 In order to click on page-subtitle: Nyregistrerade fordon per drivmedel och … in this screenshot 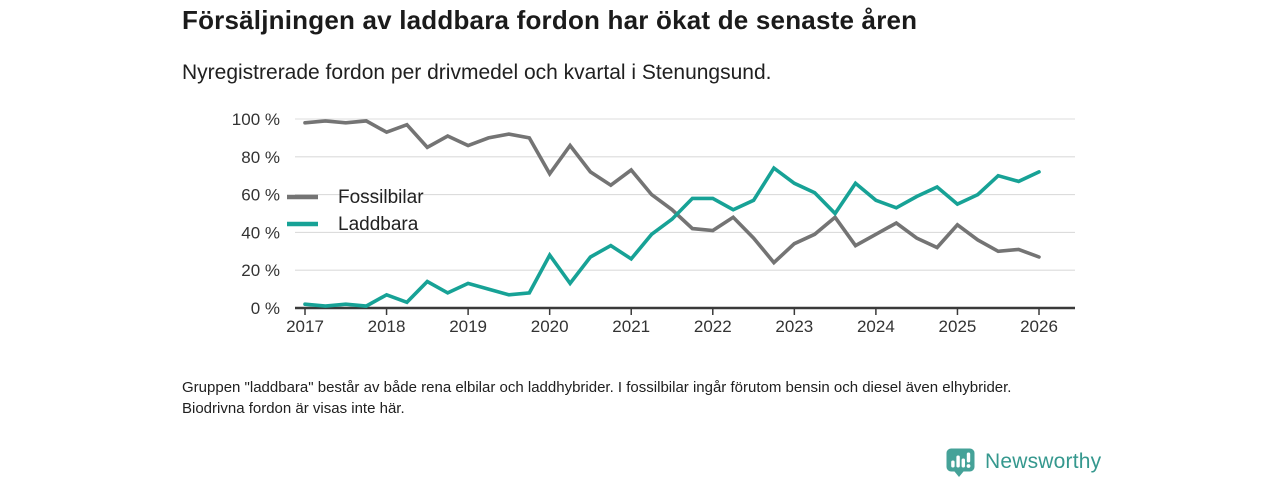, I will do `click(477, 72)`.